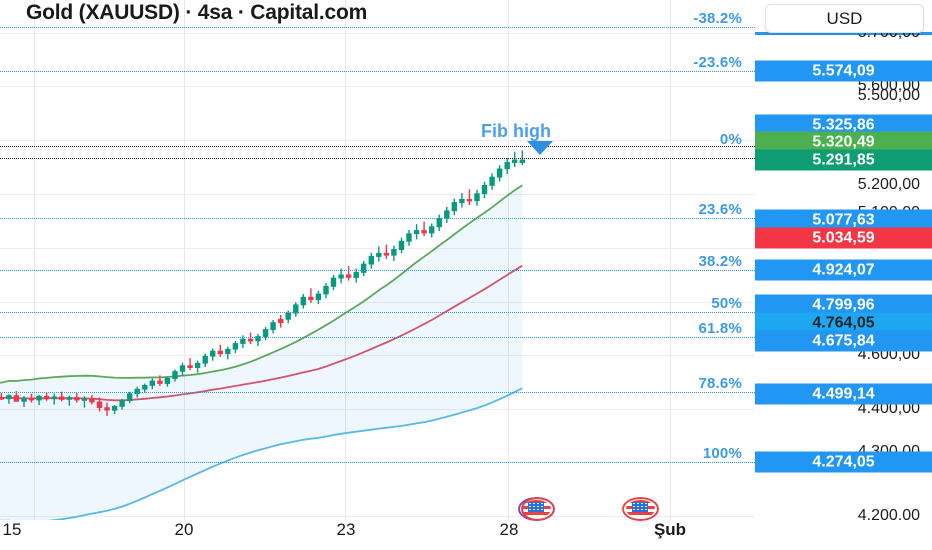 Image resolution: width=932 pixels, height=550 pixels. What do you see at coordinates (843, 323) in the screenshot?
I see `price-badge-band-lower: 4.764,05` at bounding box center [843, 323].